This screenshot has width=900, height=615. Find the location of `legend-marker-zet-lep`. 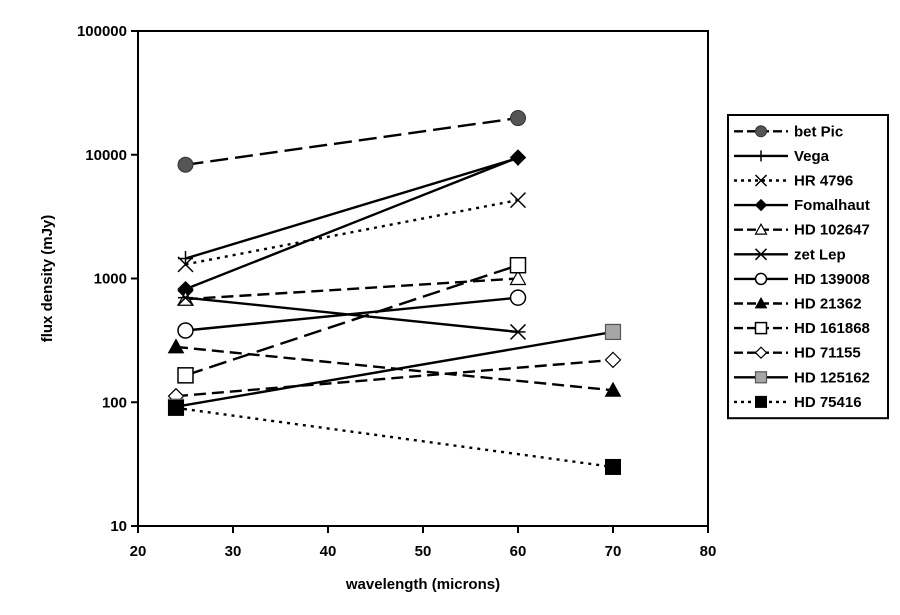

legend-marker-zet-lep is located at coordinates (761, 254).